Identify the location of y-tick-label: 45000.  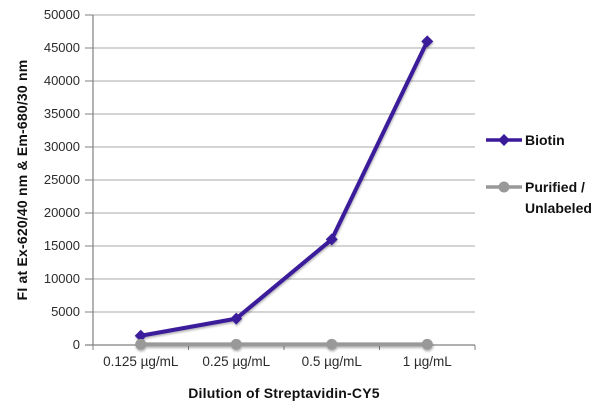
(61, 47).